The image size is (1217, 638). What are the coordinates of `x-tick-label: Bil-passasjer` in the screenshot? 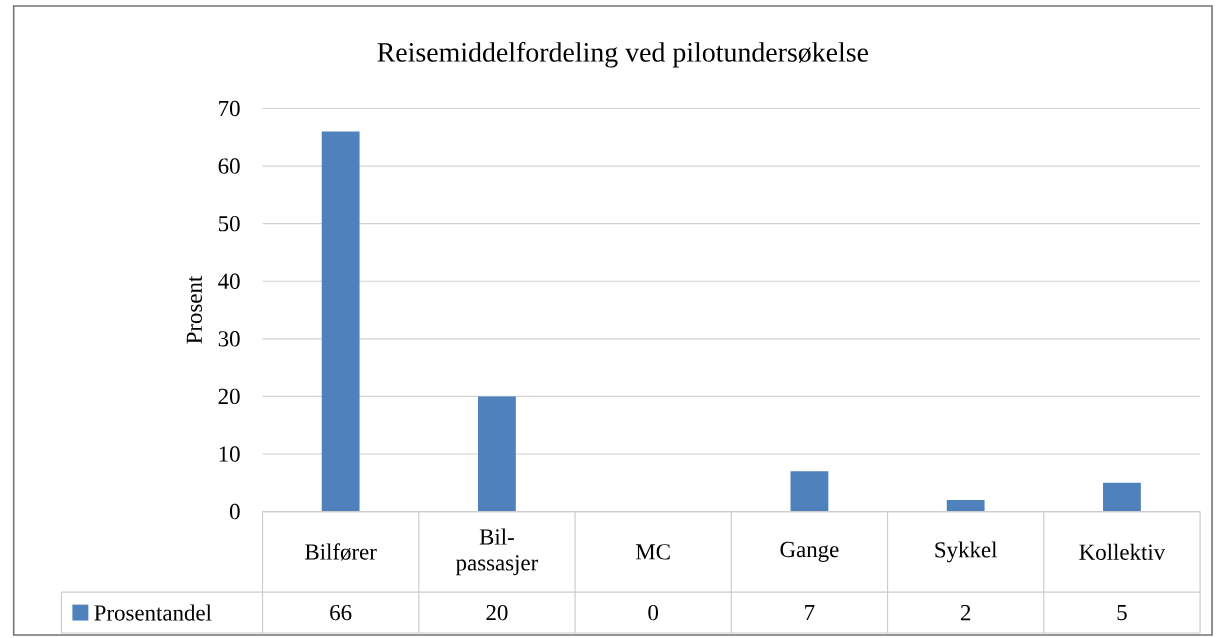 It's located at (497, 552).